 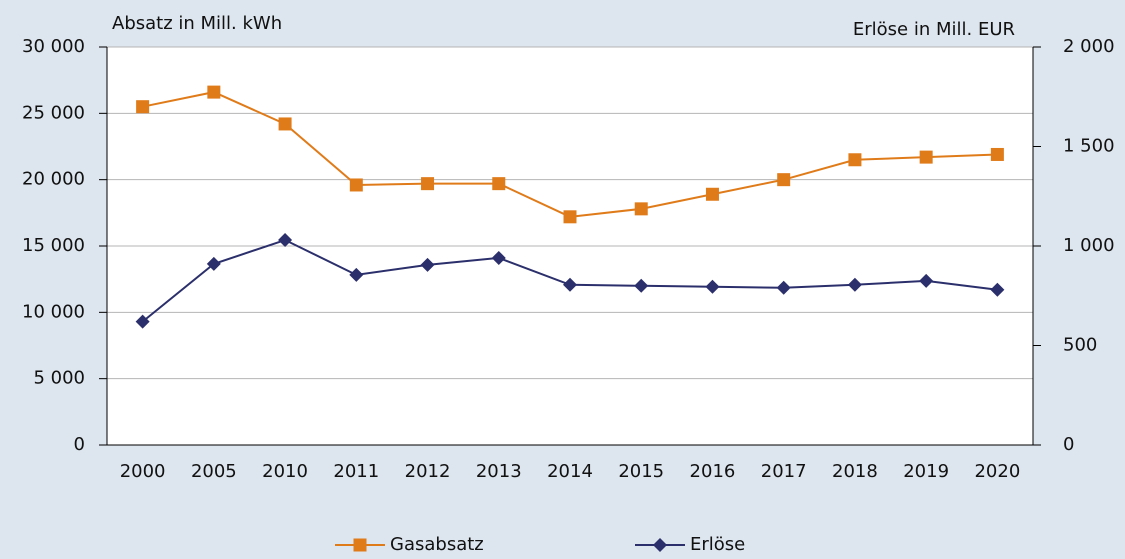 What do you see at coordinates (428, 471) in the screenshot?
I see `x-tick-label: 2012` at bounding box center [428, 471].